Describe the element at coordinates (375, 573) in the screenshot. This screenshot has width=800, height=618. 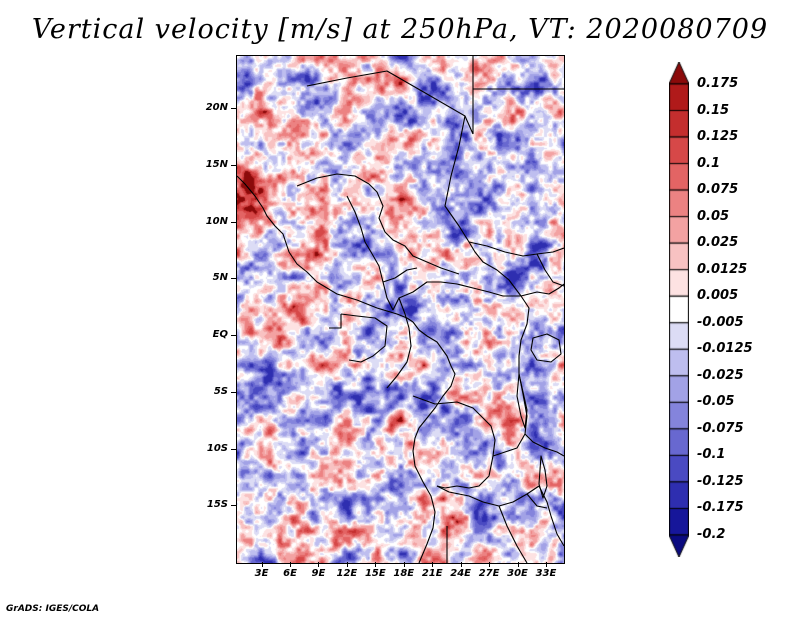
I see `lon-label: 15E` at that location.